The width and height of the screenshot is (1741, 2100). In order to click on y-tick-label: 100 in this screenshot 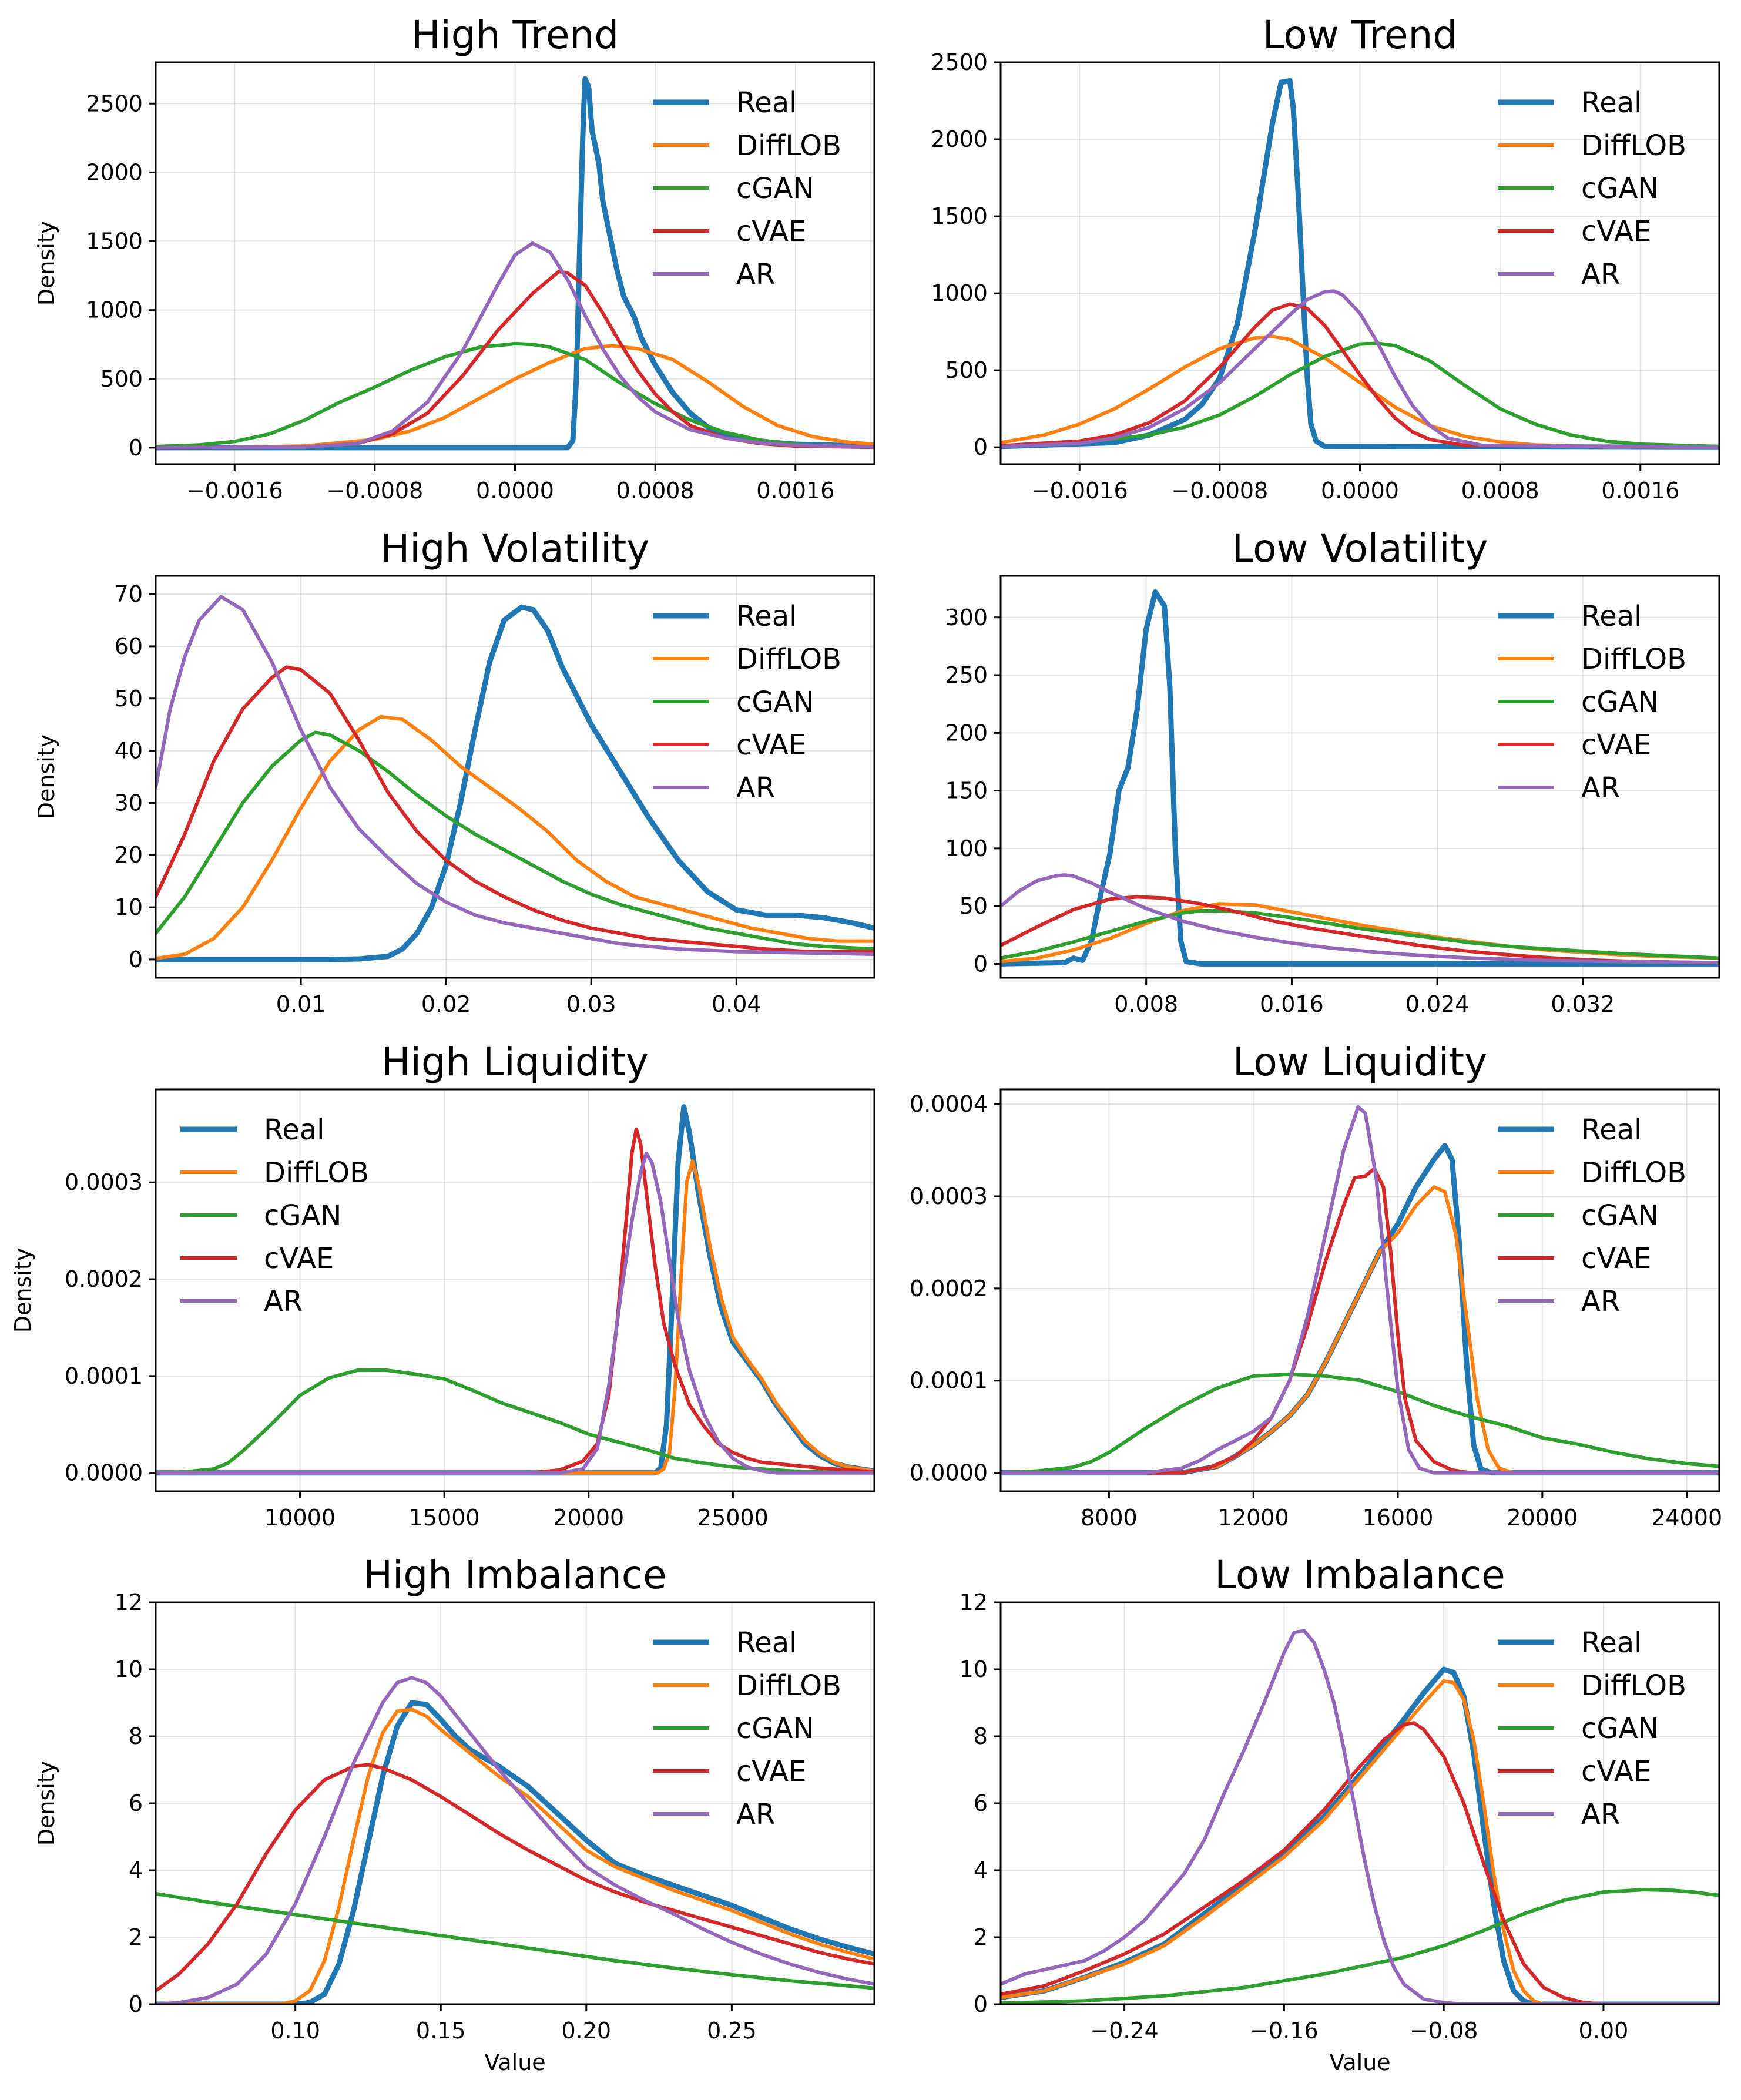, I will do `click(966, 848)`.